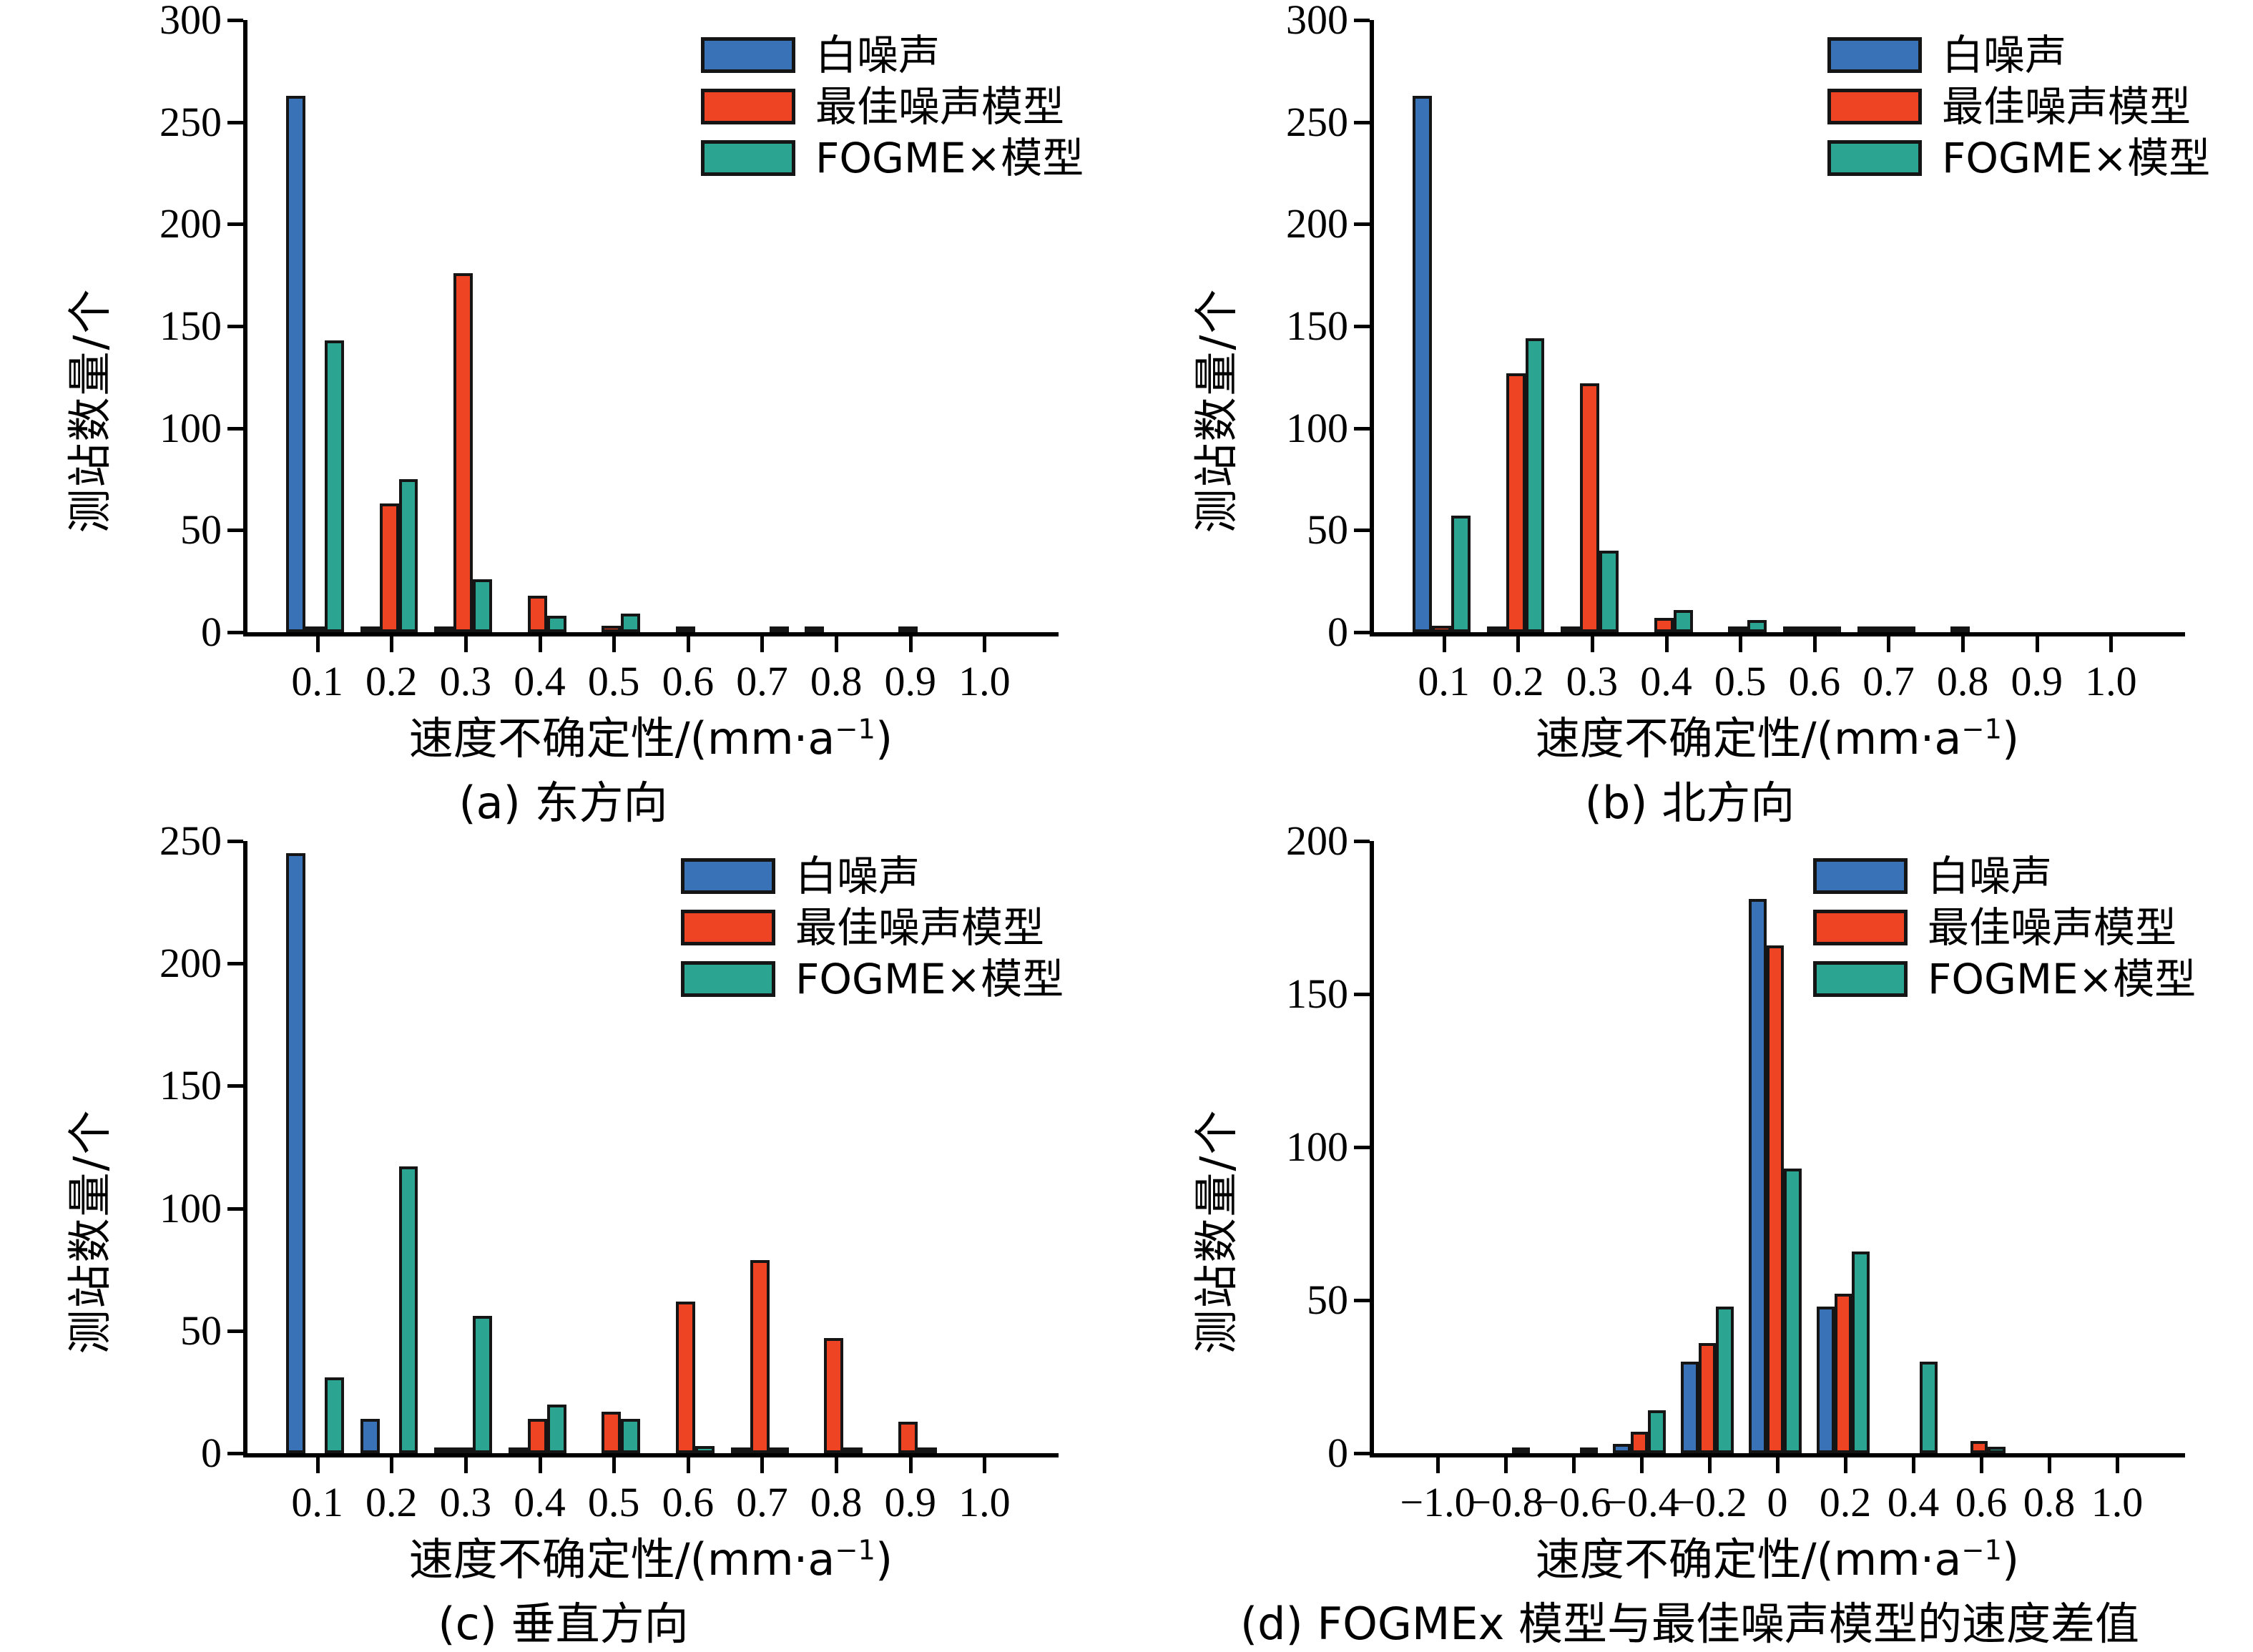  Describe the element at coordinates (651, 634) in the screenshot. I see `x-axis-line-a` at that location.